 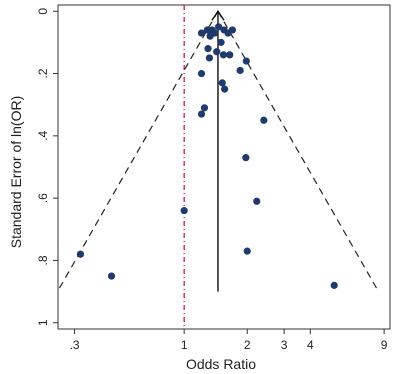 What do you see at coordinates (218, 15) in the screenshot?
I see `pooled-estimate-arrowhead` at bounding box center [218, 15].